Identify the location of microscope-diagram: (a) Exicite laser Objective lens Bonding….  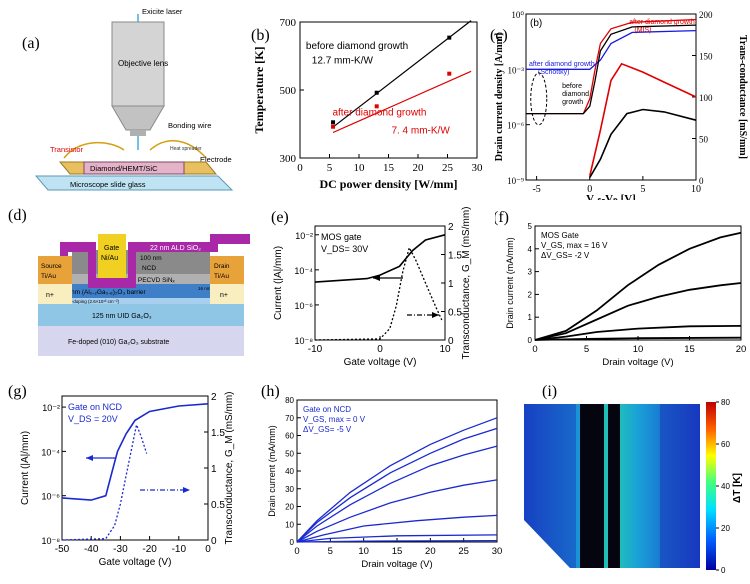
(128, 99).